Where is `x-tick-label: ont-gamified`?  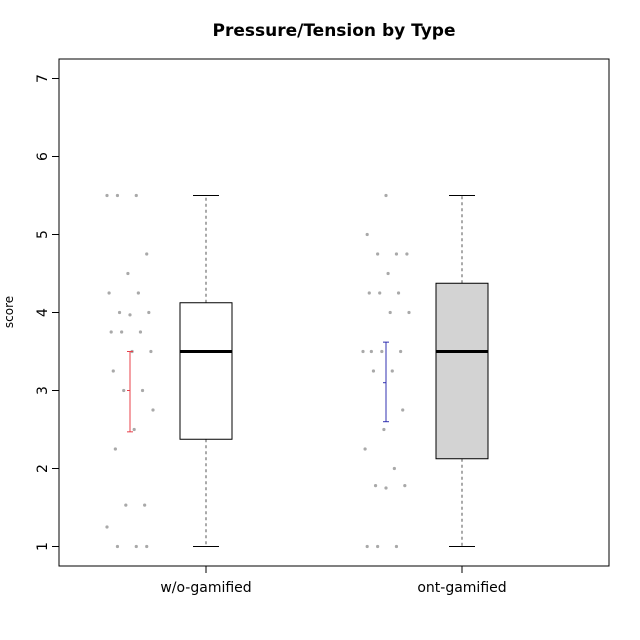 x-tick-label: ont-gamified is located at coordinates (461, 588).